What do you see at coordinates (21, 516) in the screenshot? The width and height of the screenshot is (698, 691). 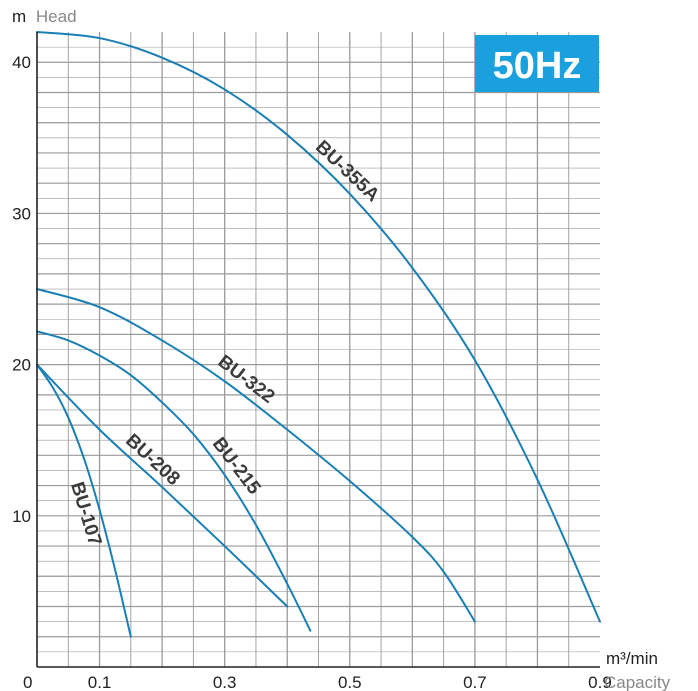 I see `y-tick-label: 10` at bounding box center [21, 516].